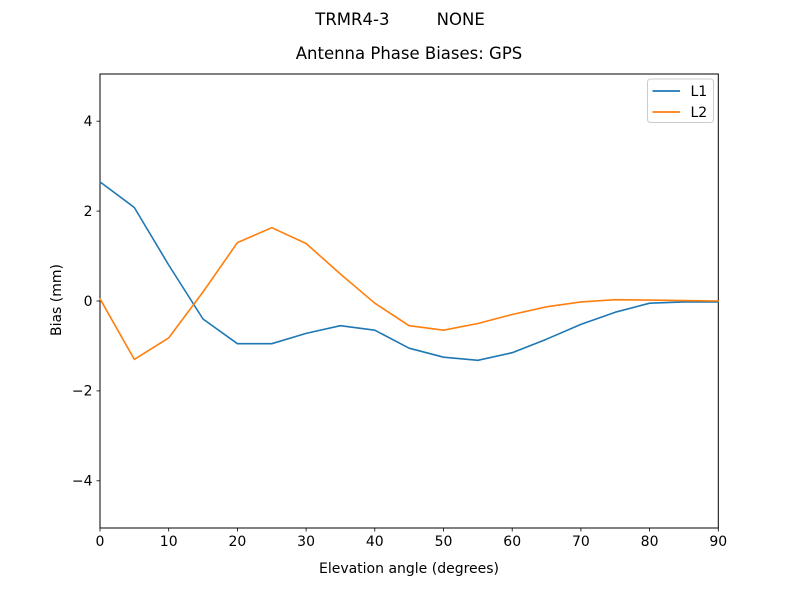 This screenshot has width=800, height=600. Describe the element at coordinates (699, 92) in the screenshot. I see `legend-label: L1` at that location.